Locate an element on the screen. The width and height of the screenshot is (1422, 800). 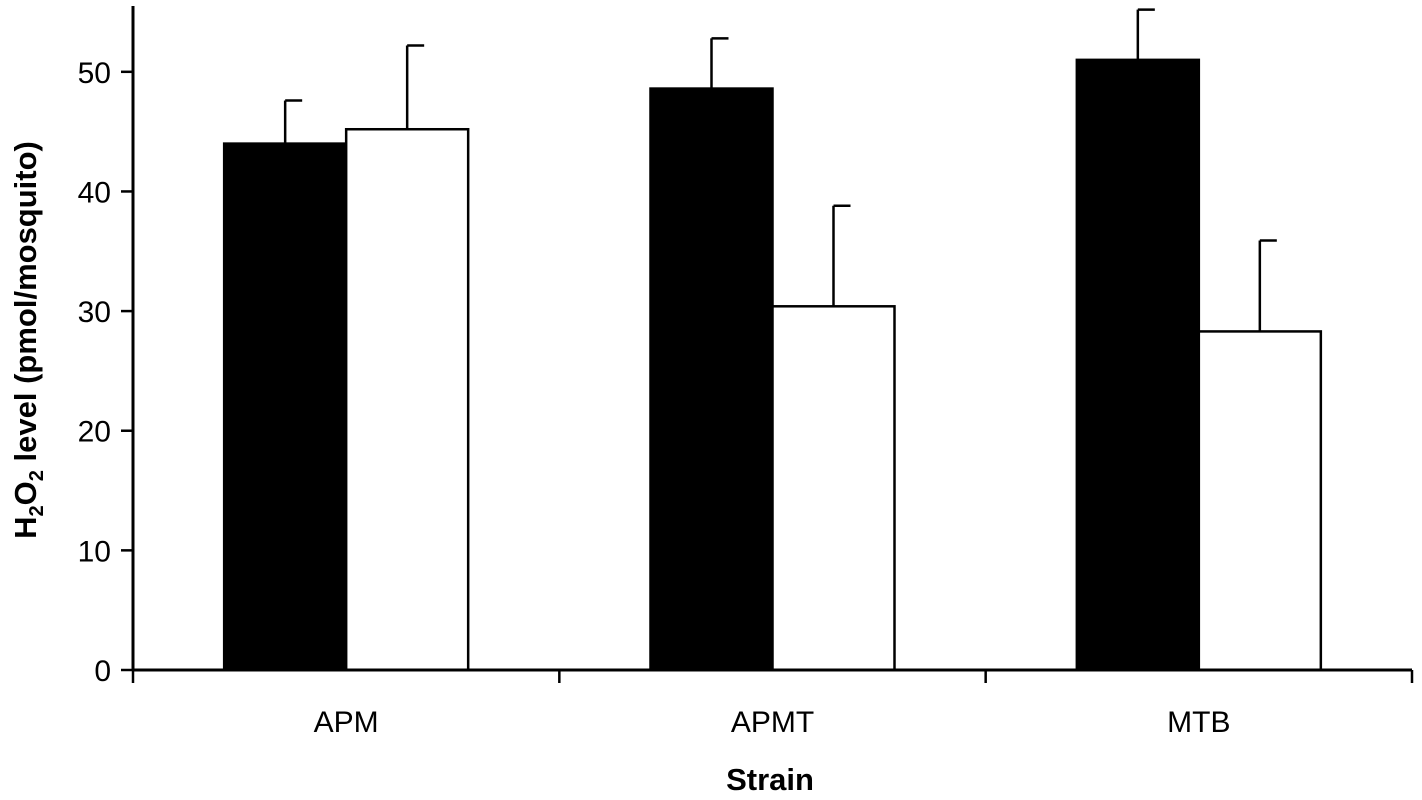
y-tick-label-20: 20 is located at coordinates (94, 432).